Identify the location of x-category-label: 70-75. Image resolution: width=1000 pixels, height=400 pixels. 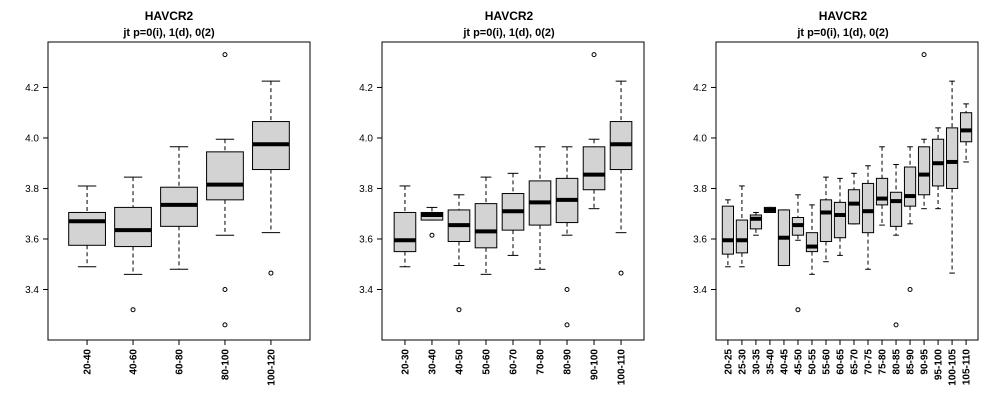
(869, 362).